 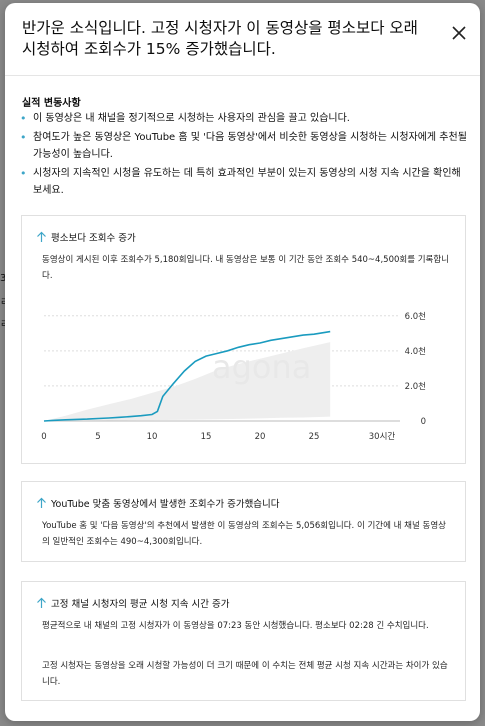 I want to click on card-title: 평소보다 조회수 증가, so click(x=93, y=238).